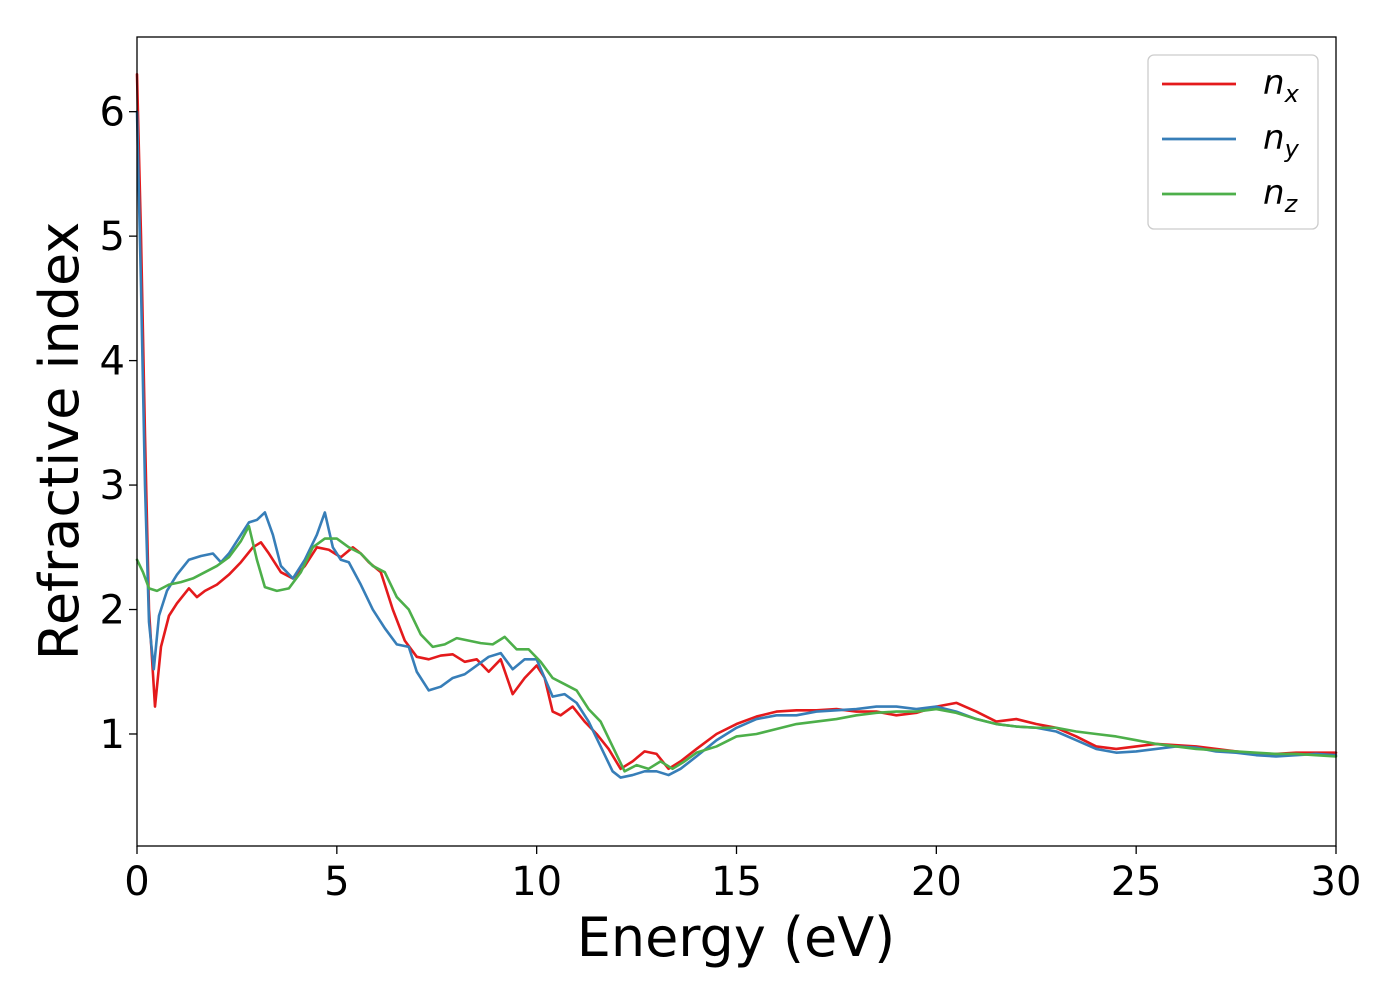  I want to click on y-tick-label: 4, so click(112, 362).